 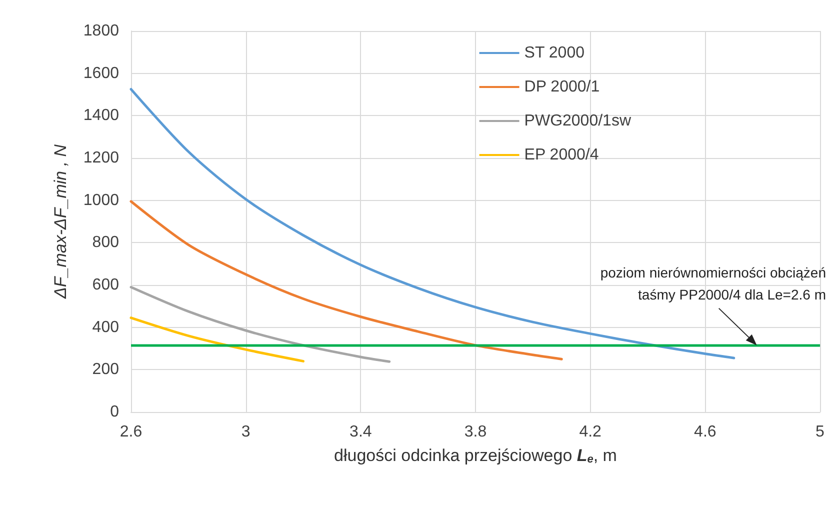 What do you see at coordinates (106, 285) in the screenshot?
I see `y-tick-label: 600` at bounding box center [106, 285].